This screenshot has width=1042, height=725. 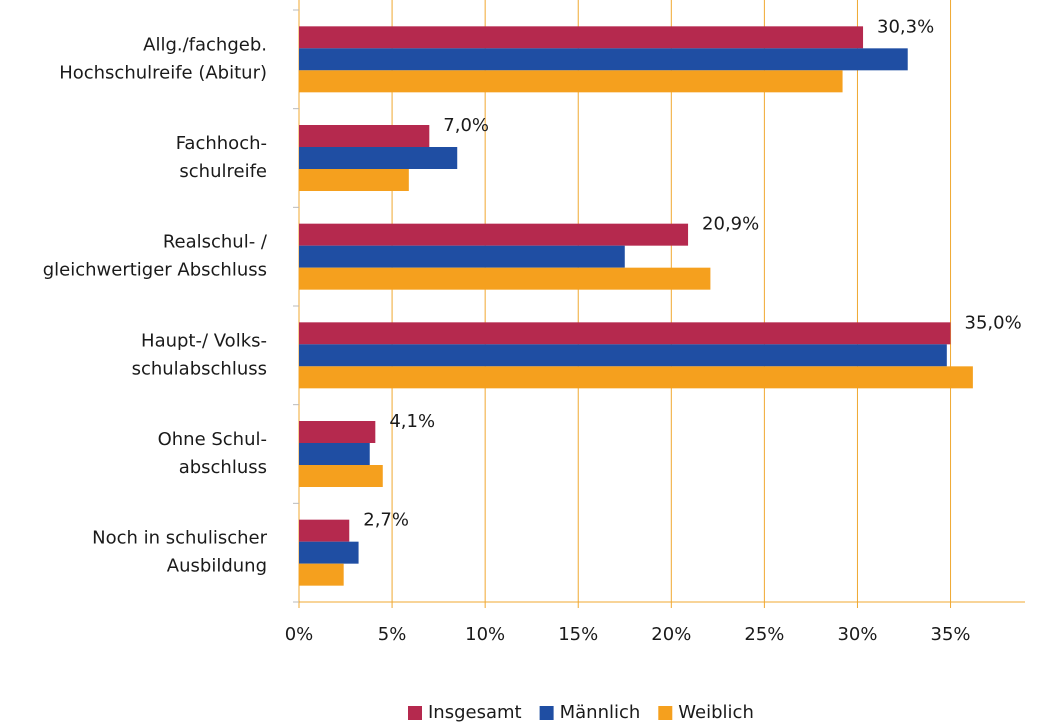 I want to click on value-label: 20,9%, so click(x=730, y=224).